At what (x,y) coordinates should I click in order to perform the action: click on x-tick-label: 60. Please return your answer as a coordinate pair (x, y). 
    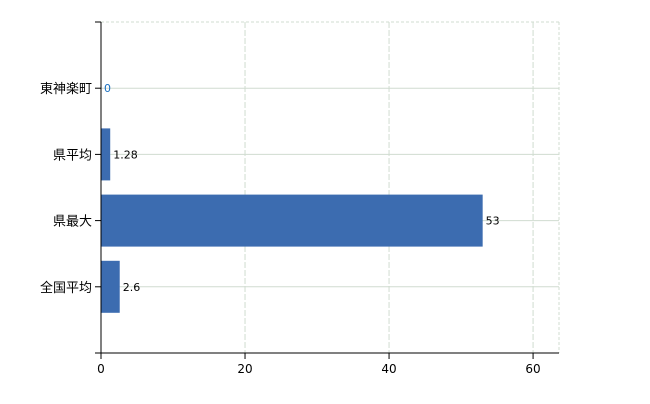
    Looking at the image, I should click on (532, 369).